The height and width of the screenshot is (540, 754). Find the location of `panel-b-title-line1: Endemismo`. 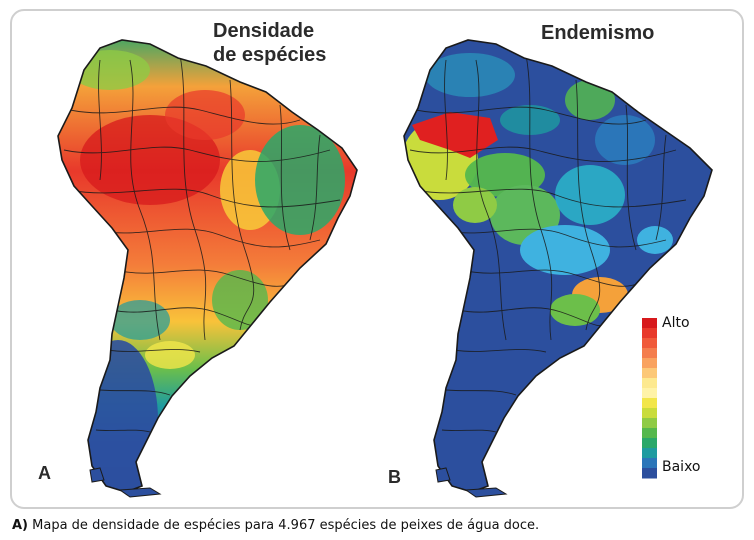

panel-b-title-line1: Endemismo is located at coordinates (598, 33).